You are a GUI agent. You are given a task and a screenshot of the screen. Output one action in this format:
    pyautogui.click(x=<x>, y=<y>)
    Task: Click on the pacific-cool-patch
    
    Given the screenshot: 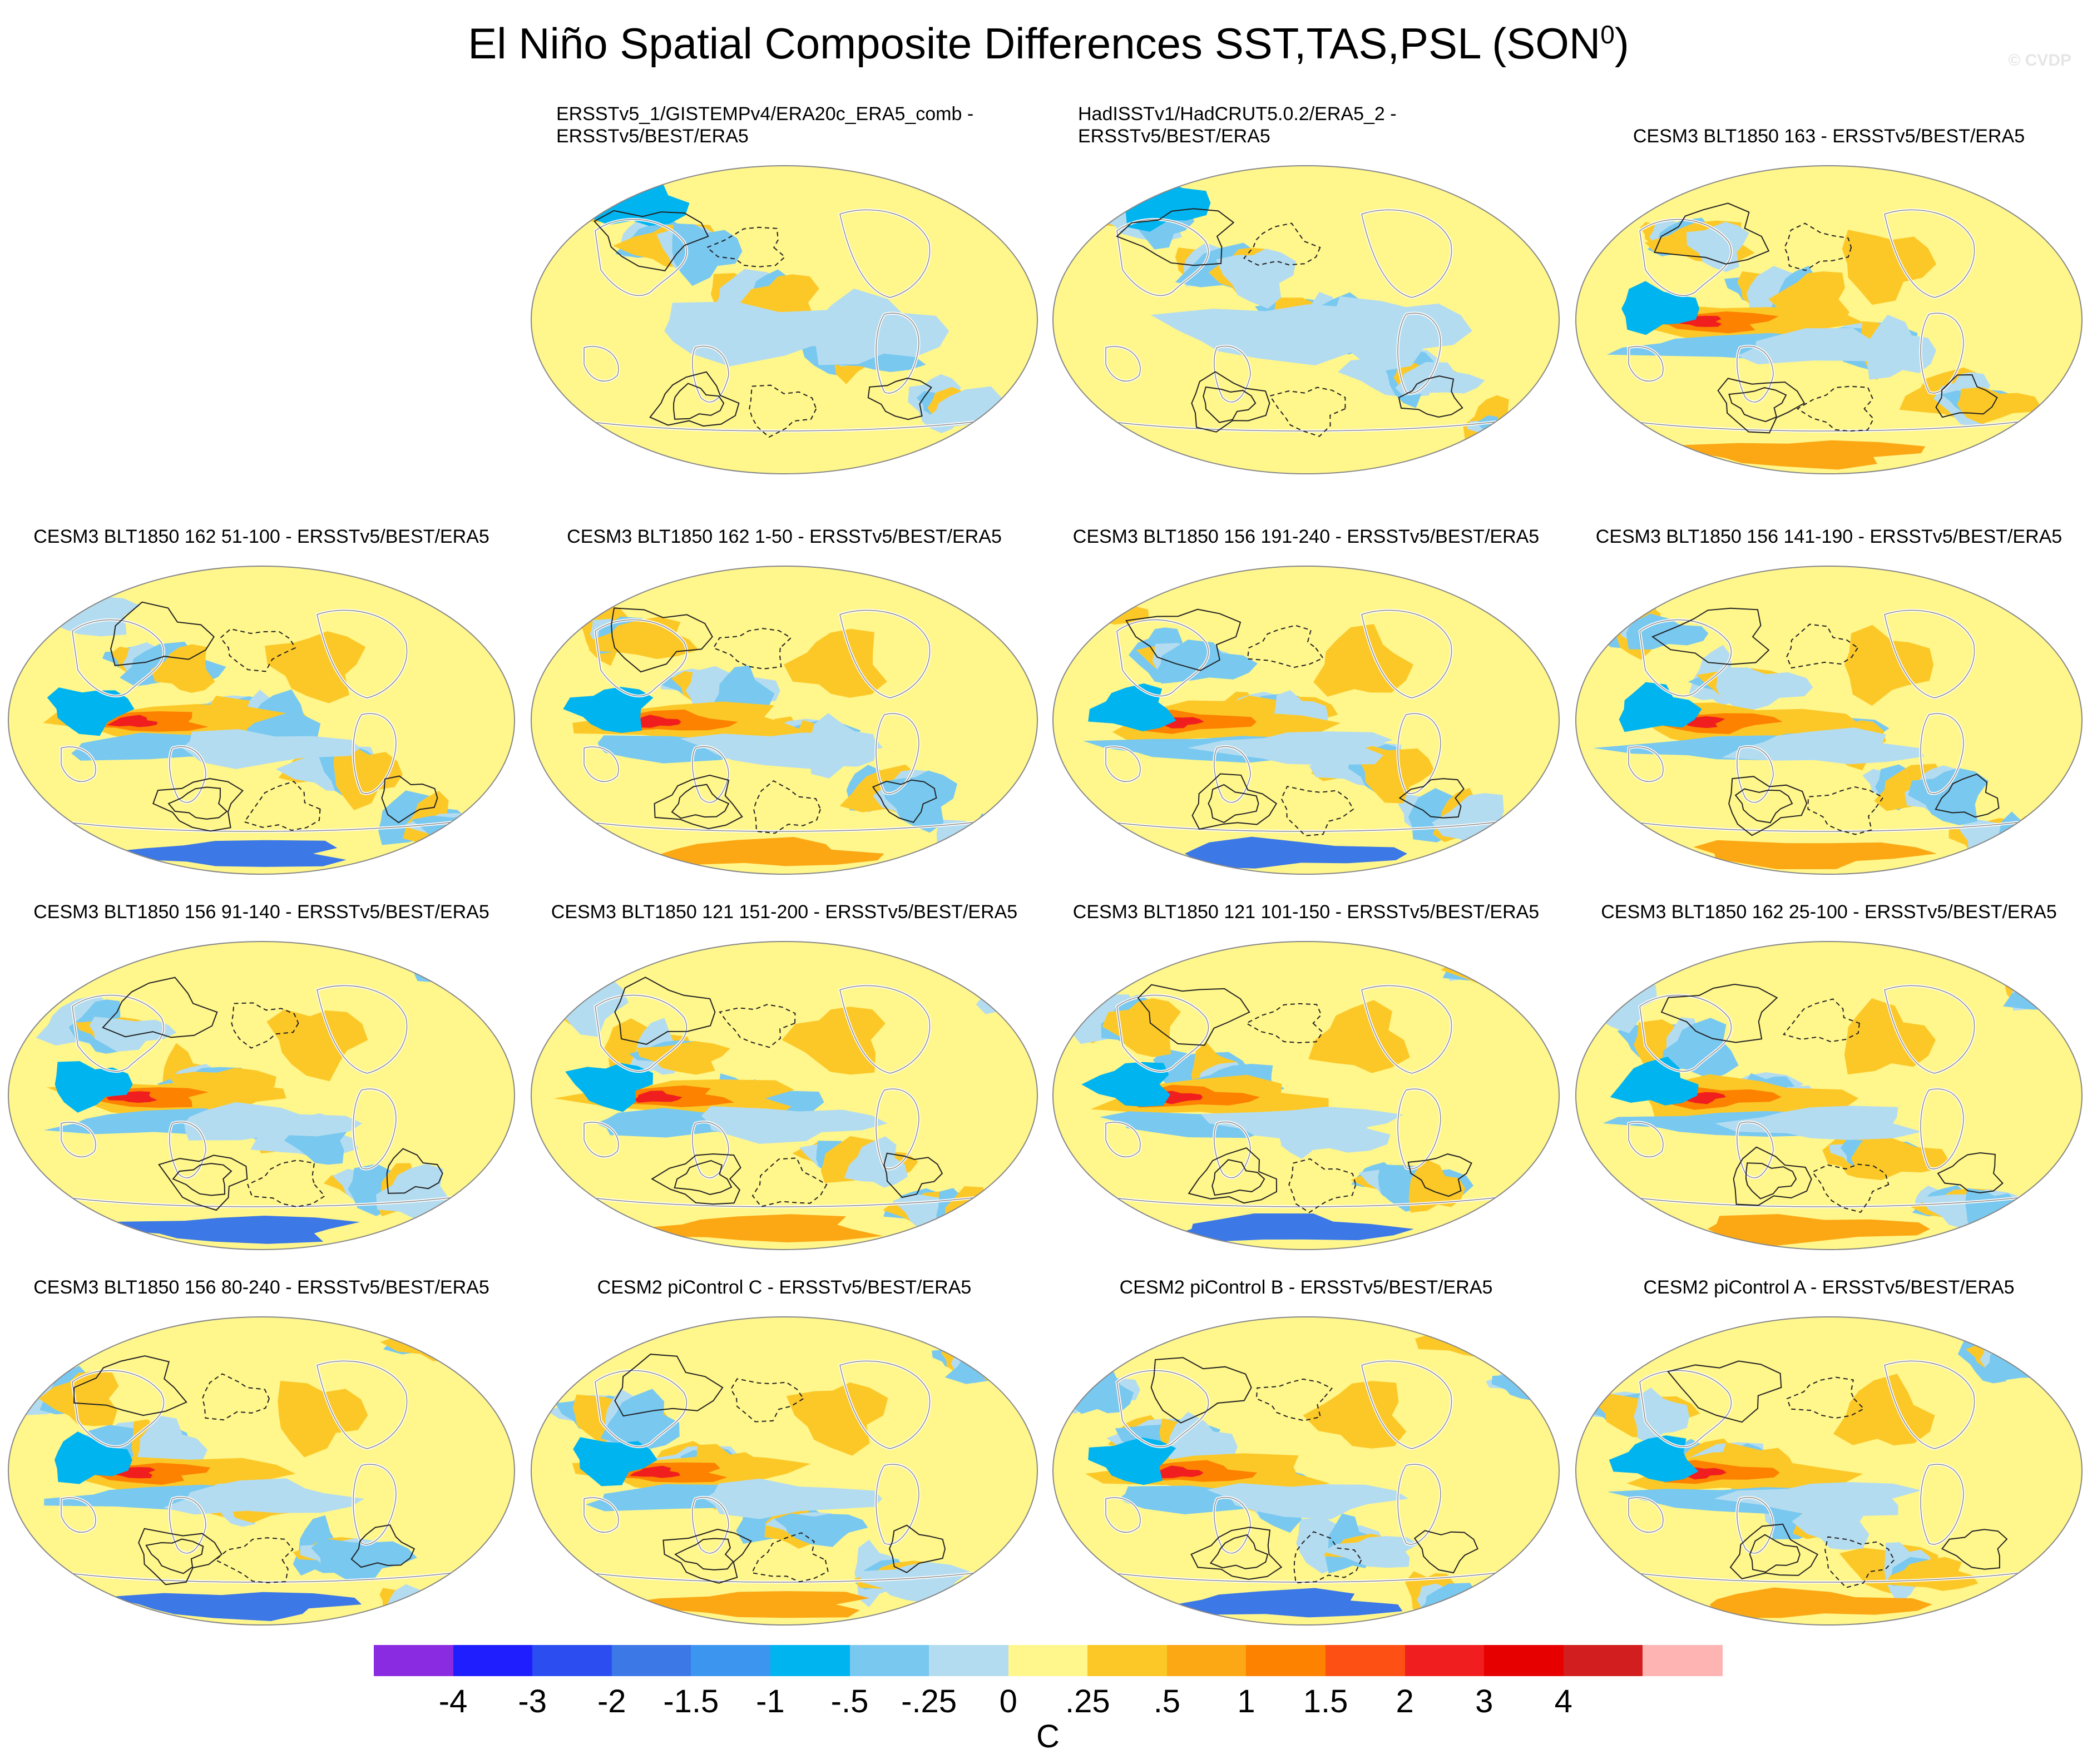 What is the action you would take?
    pyautogui.click(x=775, y=333)
    